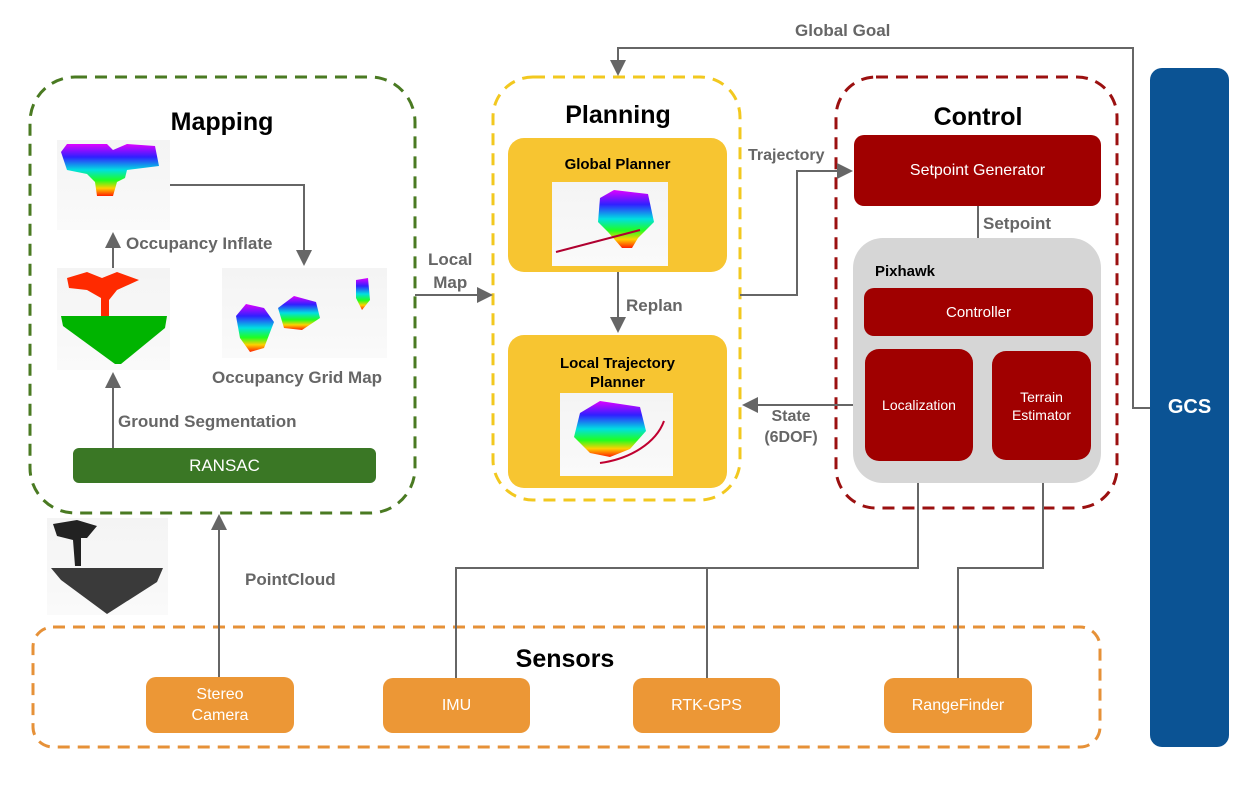 The width and height of the screenshot is (1252, 785). Describe the element at coordinates (919, 405) in the screenshot. I see `localization-node: Localization` at that location.